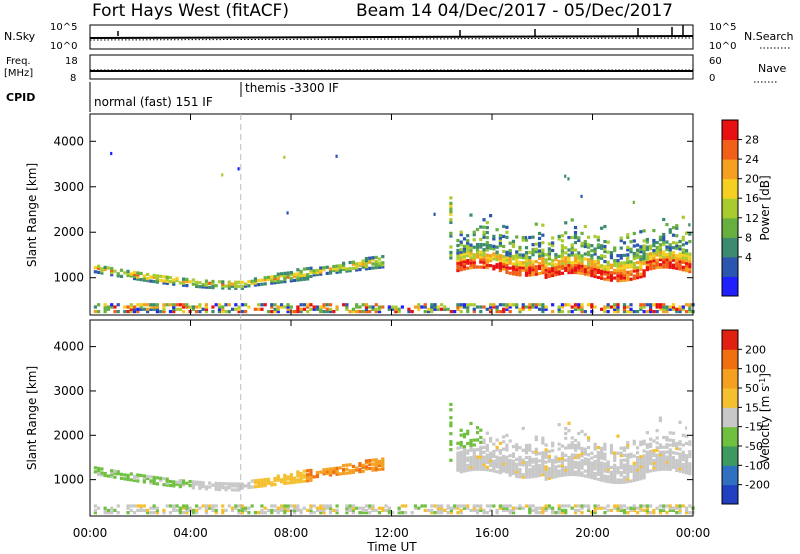 This screenshot has width=800, height=554. I want to click on power-colorbar-swatch, so click(730, 227).